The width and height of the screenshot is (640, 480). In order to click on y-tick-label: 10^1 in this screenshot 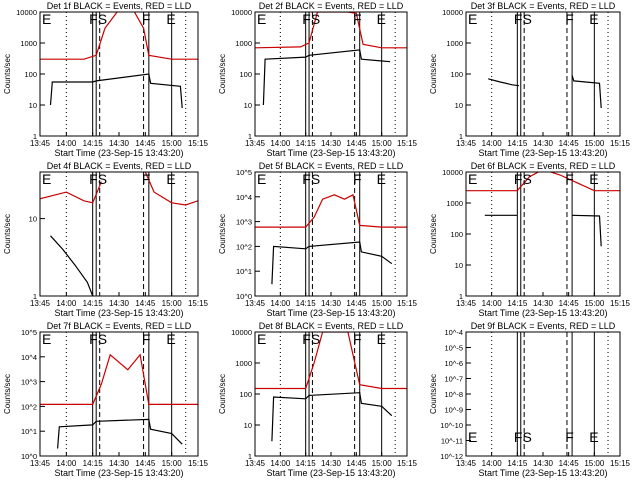, I will do `click(244, 271)`.